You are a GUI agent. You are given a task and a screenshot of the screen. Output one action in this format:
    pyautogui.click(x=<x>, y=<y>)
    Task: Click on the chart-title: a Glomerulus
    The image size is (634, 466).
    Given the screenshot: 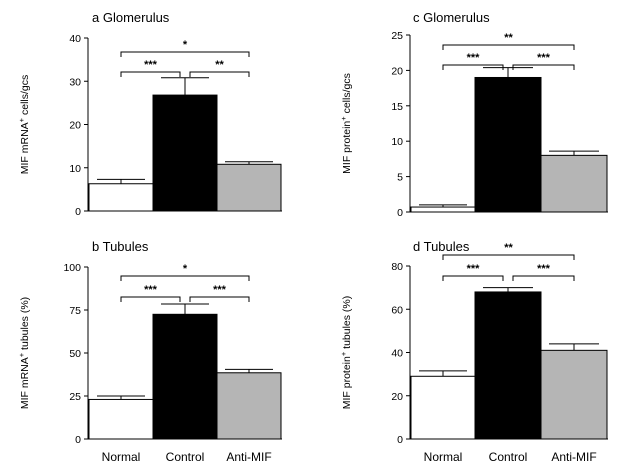 What is the action you would take?
    pyautogui.click(x=131, y=17)
    